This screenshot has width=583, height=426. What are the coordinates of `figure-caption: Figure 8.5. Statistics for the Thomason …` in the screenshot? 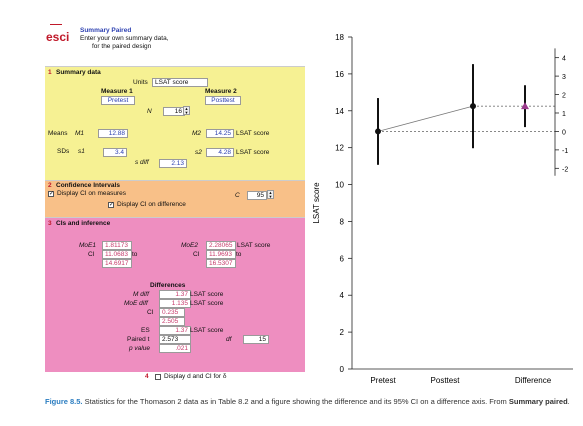 It's located at (307, 401).